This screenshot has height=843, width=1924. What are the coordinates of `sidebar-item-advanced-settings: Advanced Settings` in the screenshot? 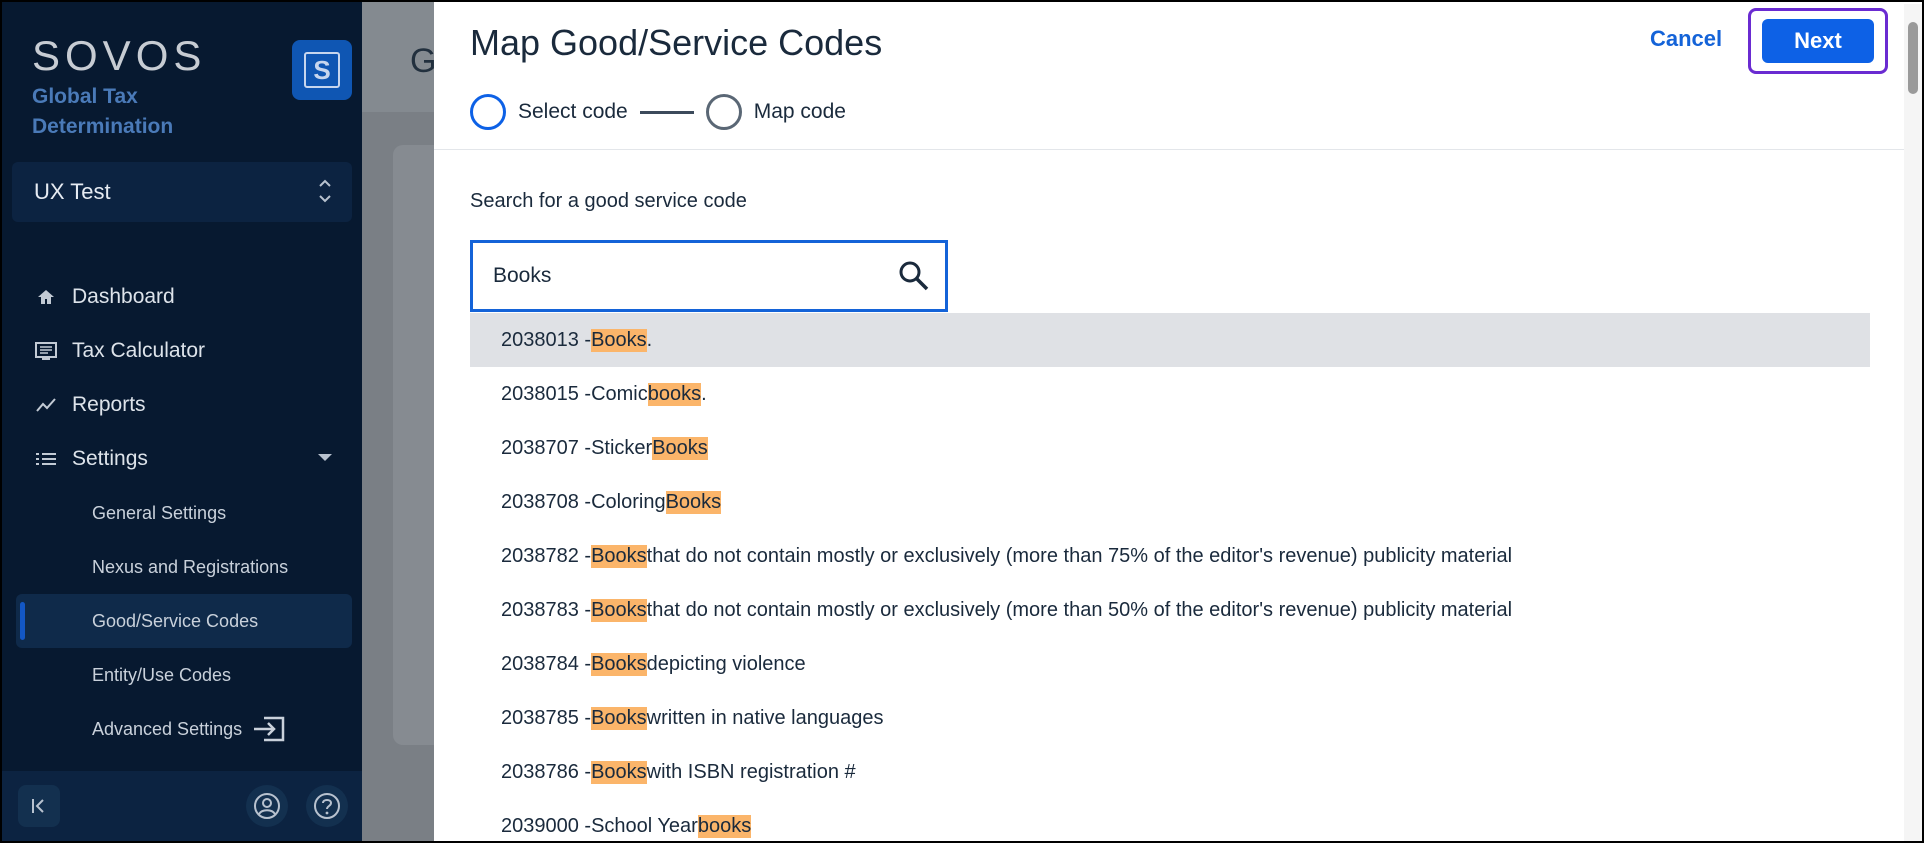 It's located at (183, 729).